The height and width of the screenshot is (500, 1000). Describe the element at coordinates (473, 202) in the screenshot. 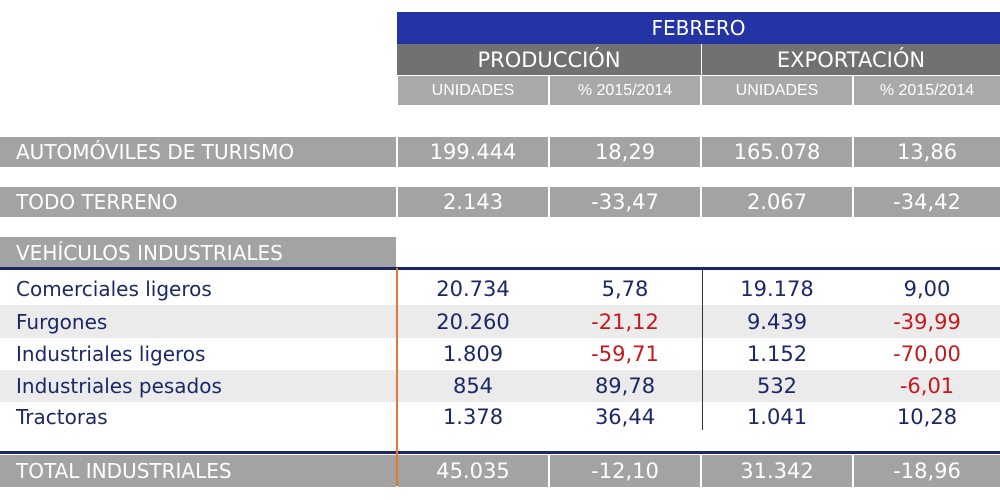

I see `row-value: 2.143` at that location.